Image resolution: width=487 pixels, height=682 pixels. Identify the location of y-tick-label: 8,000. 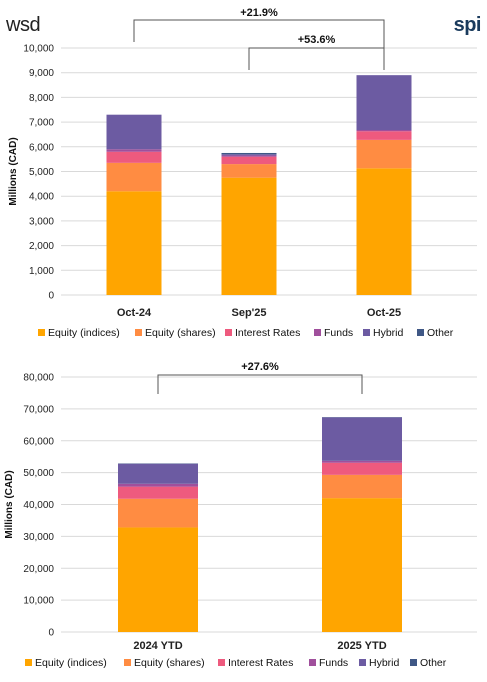
(41, 98).